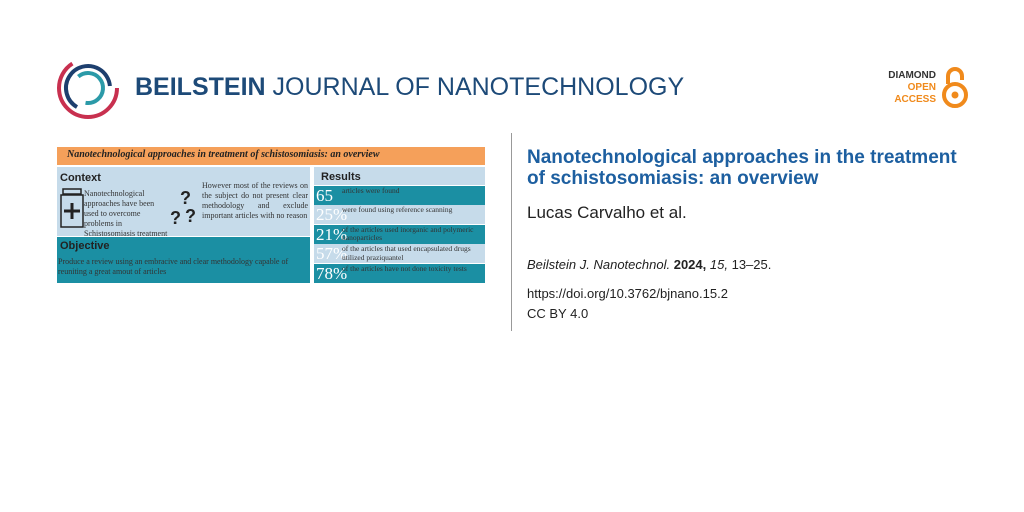  What do you see at coordinates (718, 264) in the screenshot?
I see `citation-volume: 15,` at bounding box center [718, 264].